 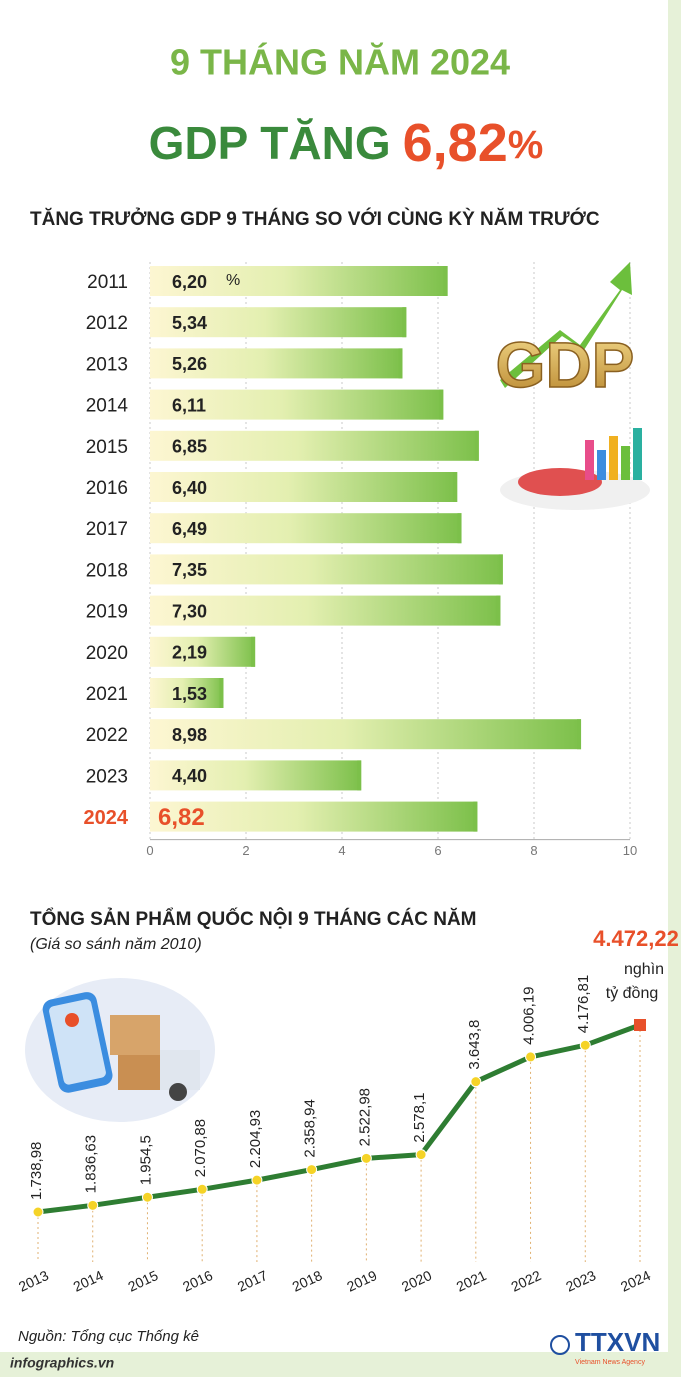 What do you see at coordinates (455, 143) in the screenshot?
I see `headline-value: 6,82` at bounding box center [455, 143].